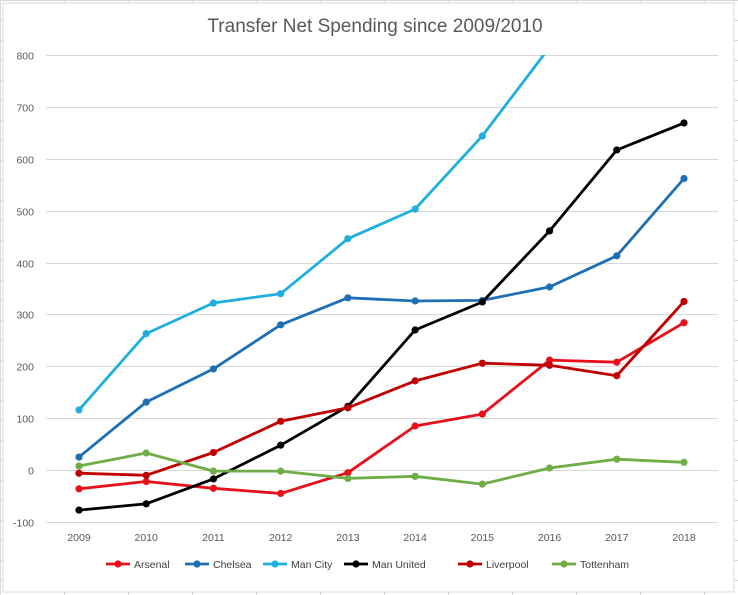 The height and width of the screenshot is (595, 738). What do you see at coordinates (374, 26) in the screenshot?
I see `chart-title: Transfer Net Spending since 2009/2010` at bounding box center [374, 26].